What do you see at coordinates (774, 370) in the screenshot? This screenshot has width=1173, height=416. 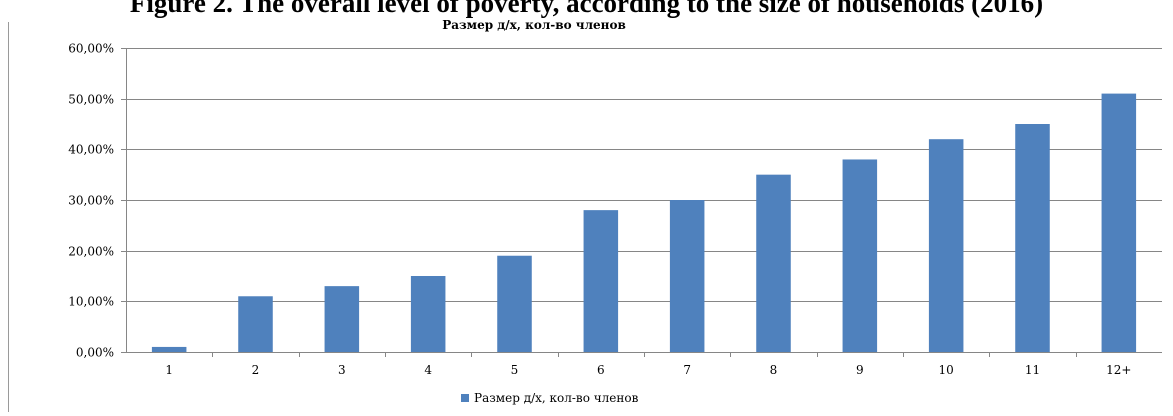 I see `x-tick-label: 8` at bounding box center [774, 370].